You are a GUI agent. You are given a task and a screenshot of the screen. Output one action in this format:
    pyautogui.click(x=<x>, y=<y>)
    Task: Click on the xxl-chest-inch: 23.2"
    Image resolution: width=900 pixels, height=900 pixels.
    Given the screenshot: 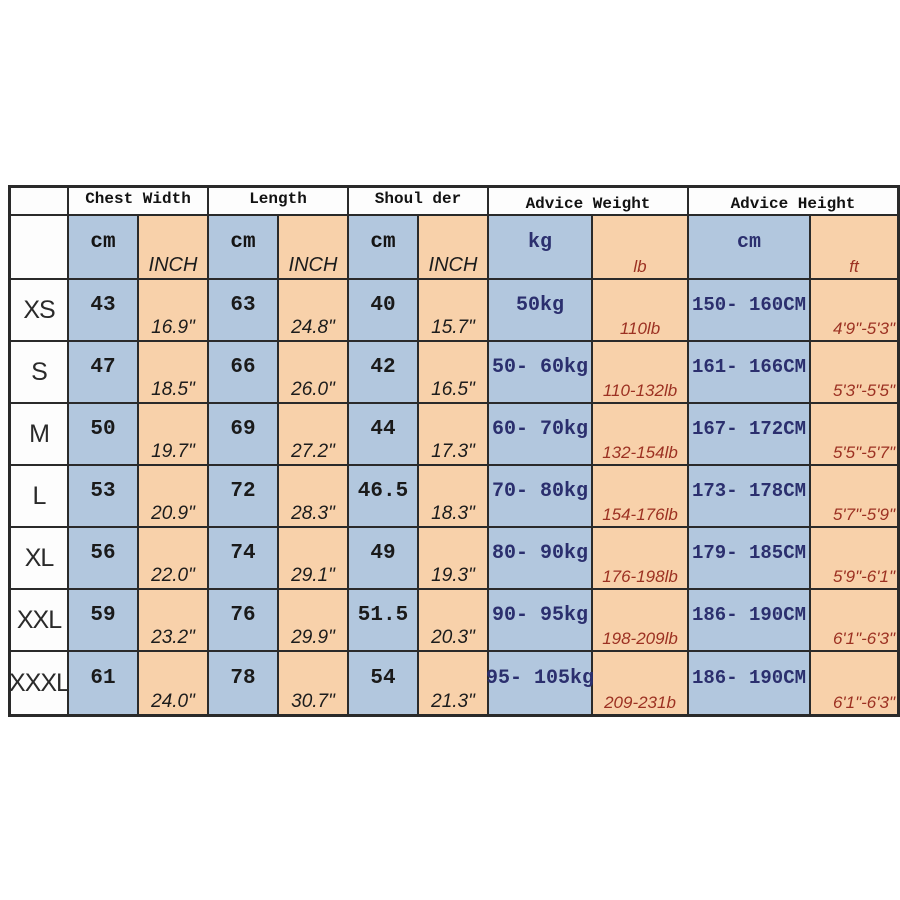 What is the action you would take?
    pyautogui.click(x=174, y=621)
    